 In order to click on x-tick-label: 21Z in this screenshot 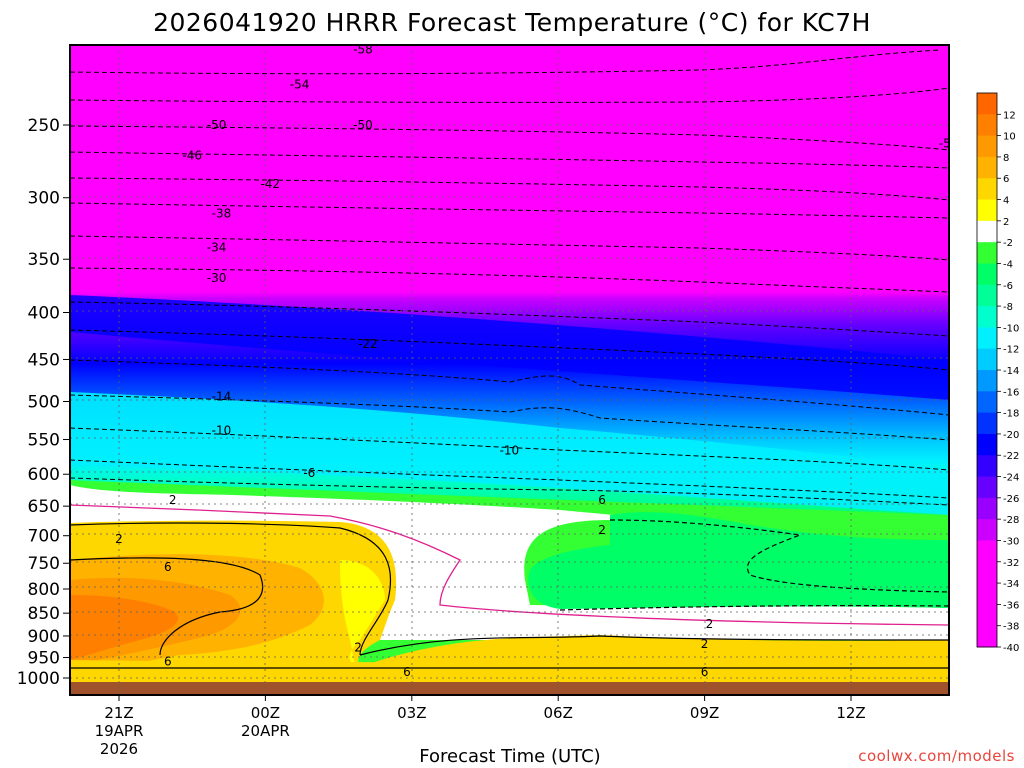, I will do `click(118, 713)`.